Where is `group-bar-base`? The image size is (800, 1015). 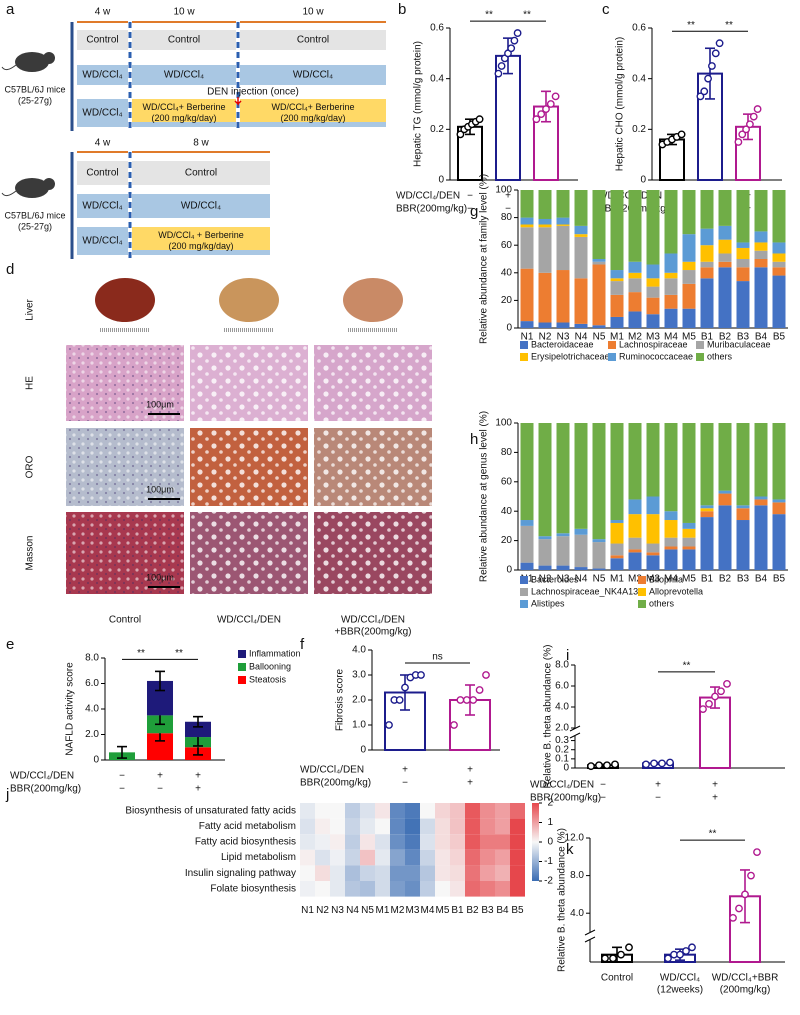 group-bar-base is located at coordinates (201, 252).